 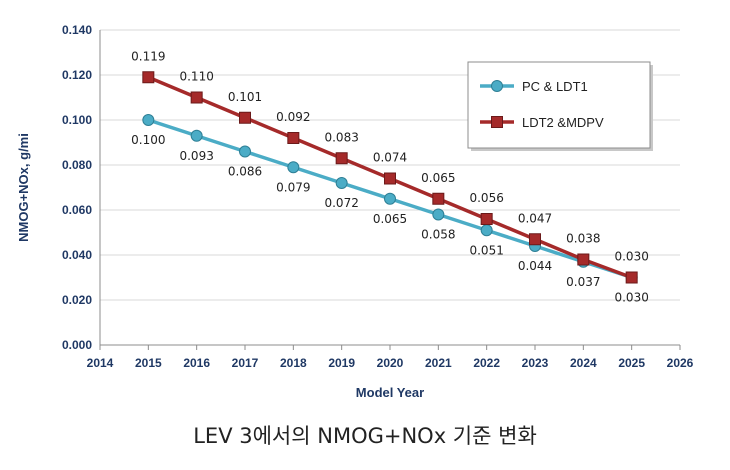 What do you see at coordinates (196, 156) in the screenshot?
I see `data-label-pc-ldt1: 0.093` at bounding box center [196, 156].